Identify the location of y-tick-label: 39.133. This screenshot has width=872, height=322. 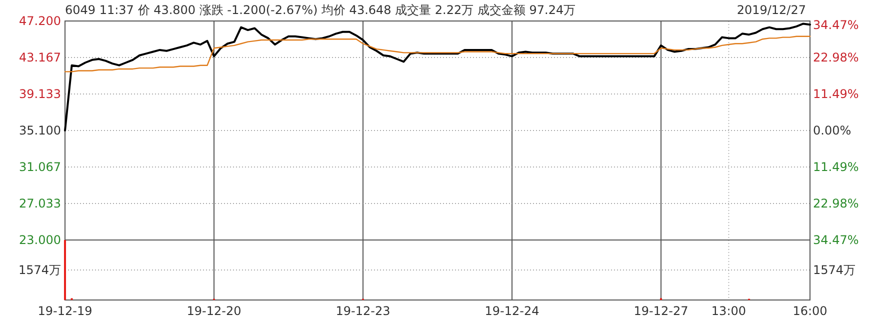
(40, 94).